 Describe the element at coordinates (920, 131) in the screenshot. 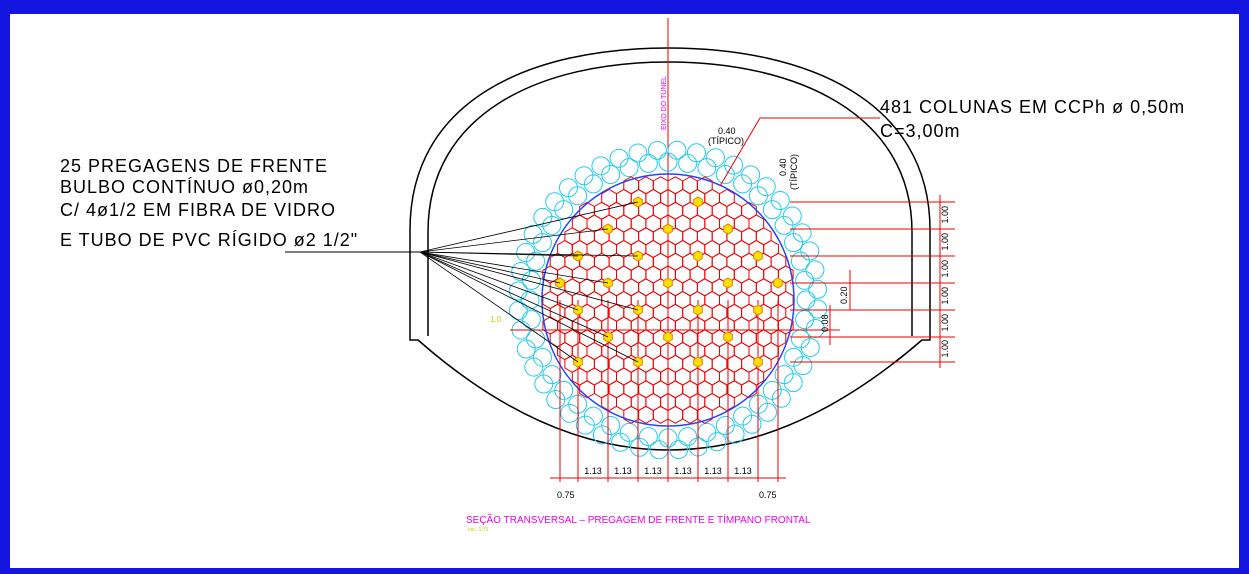

I see `note: C=3,00m` at that location.